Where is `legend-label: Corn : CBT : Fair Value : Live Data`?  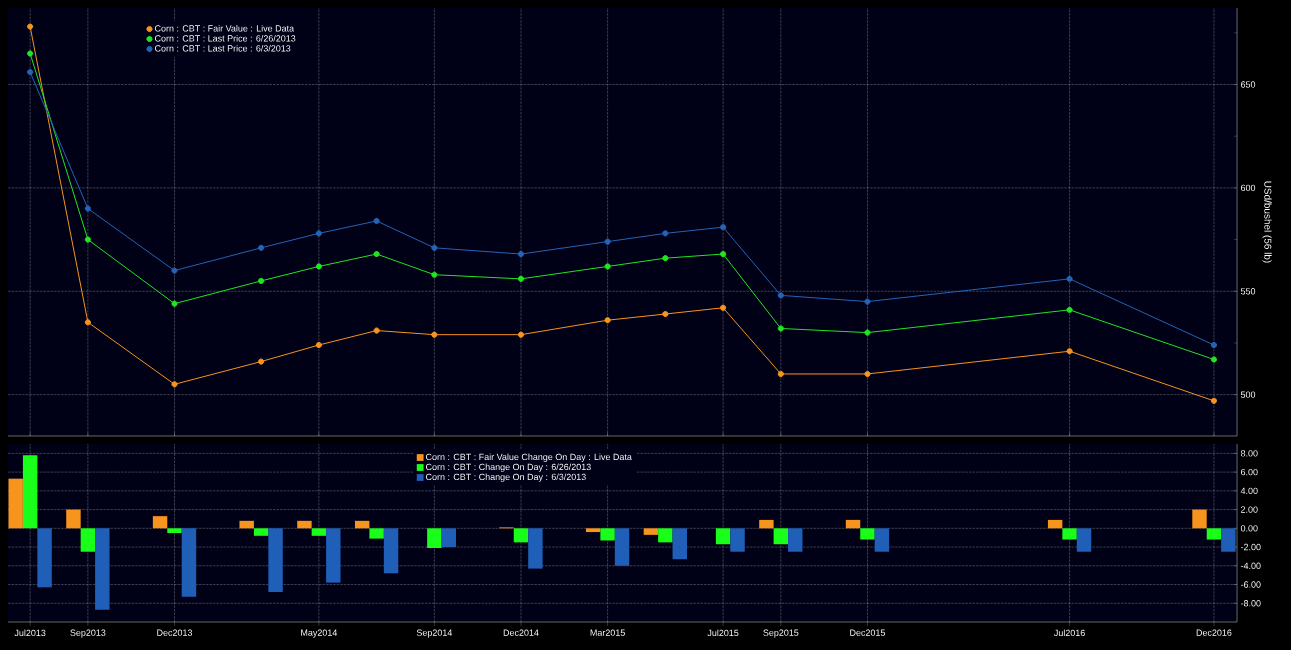
legend-label: Corn : CBT : Fair Value : Live Data is located at coordinates (225, 28).